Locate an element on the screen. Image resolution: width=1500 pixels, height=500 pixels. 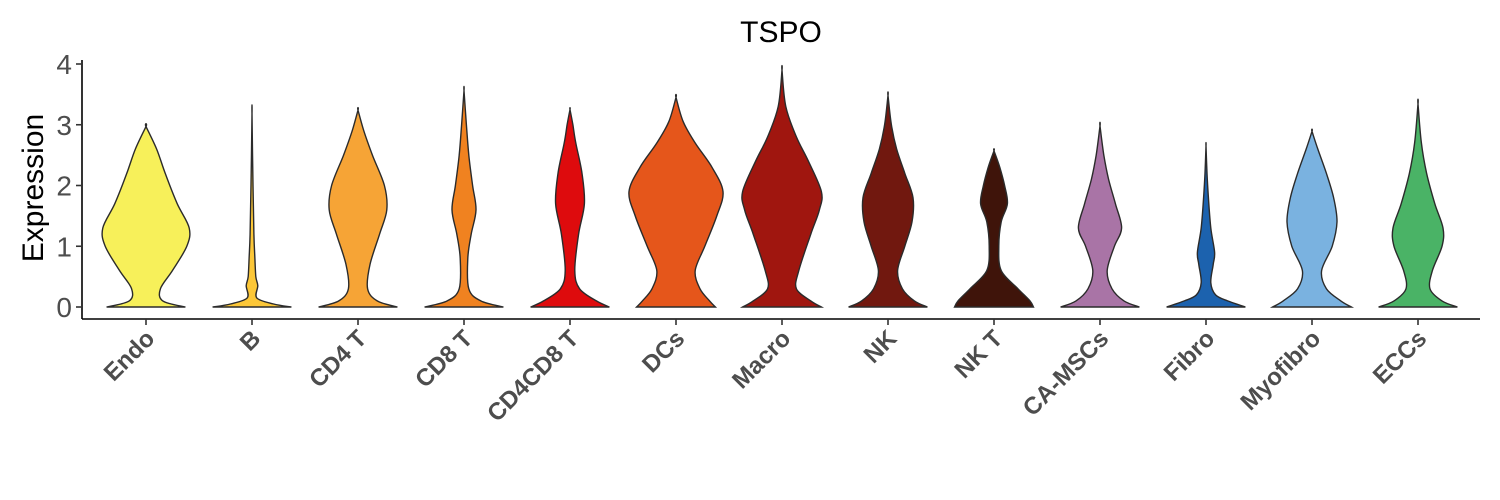
x-tick-label: Fibro is located at coordinates (1190, 356).